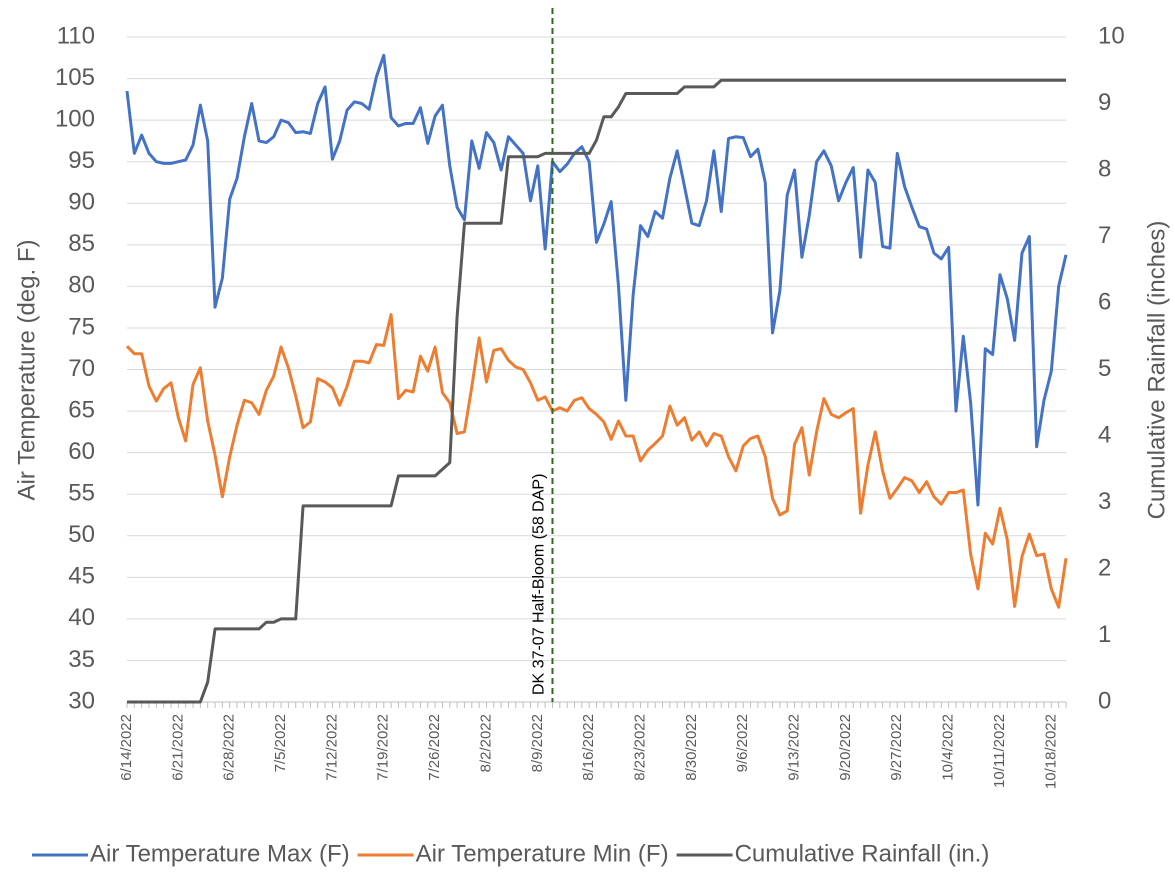 This screenshot has height=876, width=1175. I want to click on y2-tick-label: 1, so click(1104, 634).